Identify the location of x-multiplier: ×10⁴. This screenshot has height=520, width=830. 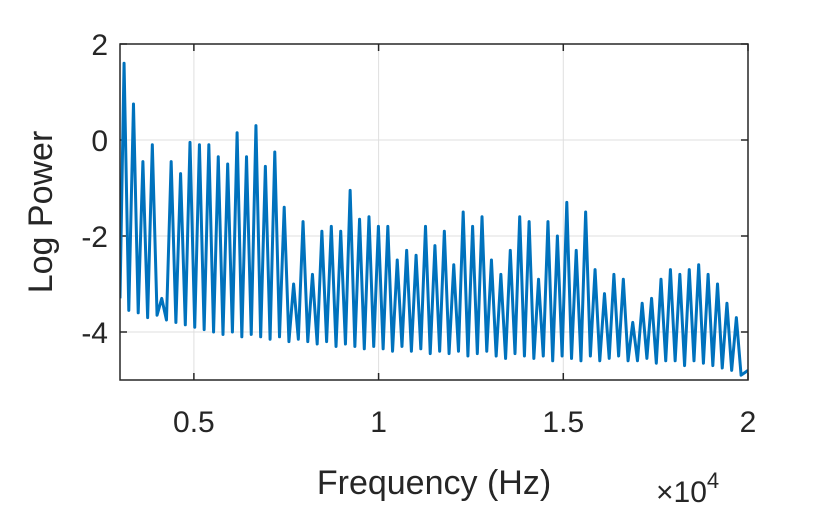
(687, 488).